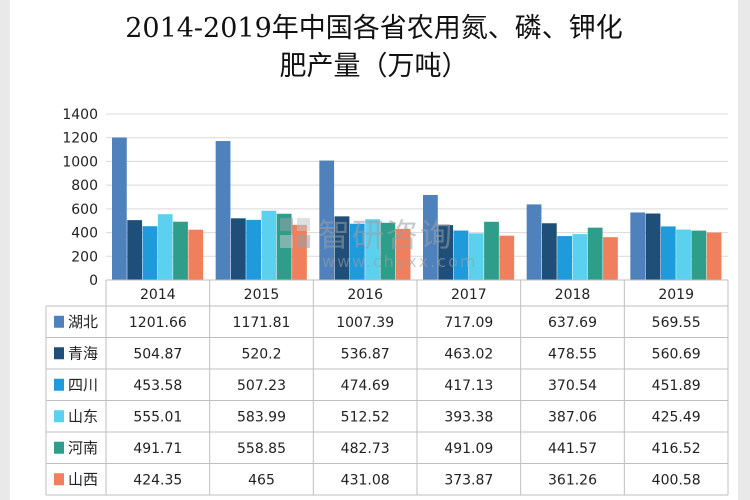 This screenshot has width=750, height=500. What do you see at coordinates (572, 480) in the screenshot?
I see `data-label: 361.26` at bounding box center [572, 480].